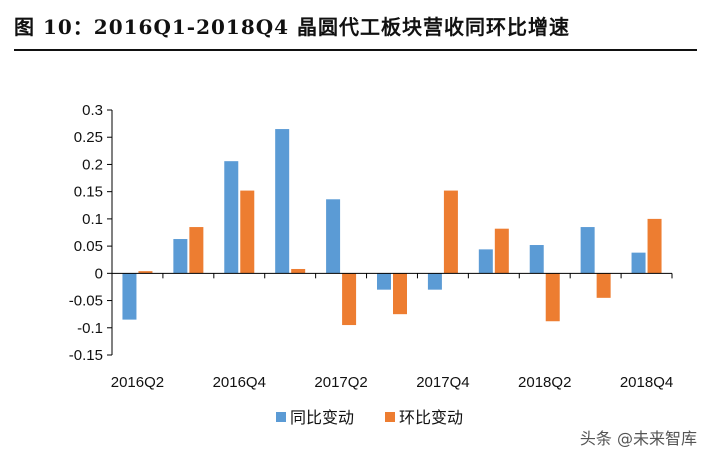 The height and width of the screenshot is (457, 711). What do you see at coordinates (88, 246) in the screenshot?
I see `y-tick-label: 0.05` at bounding box center [88, 246].